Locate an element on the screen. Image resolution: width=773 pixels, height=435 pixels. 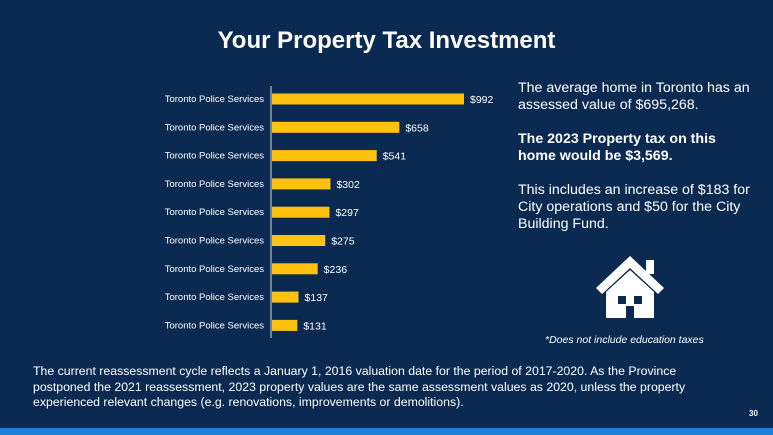
page-number: 30 is located at coordinates (753, 413).